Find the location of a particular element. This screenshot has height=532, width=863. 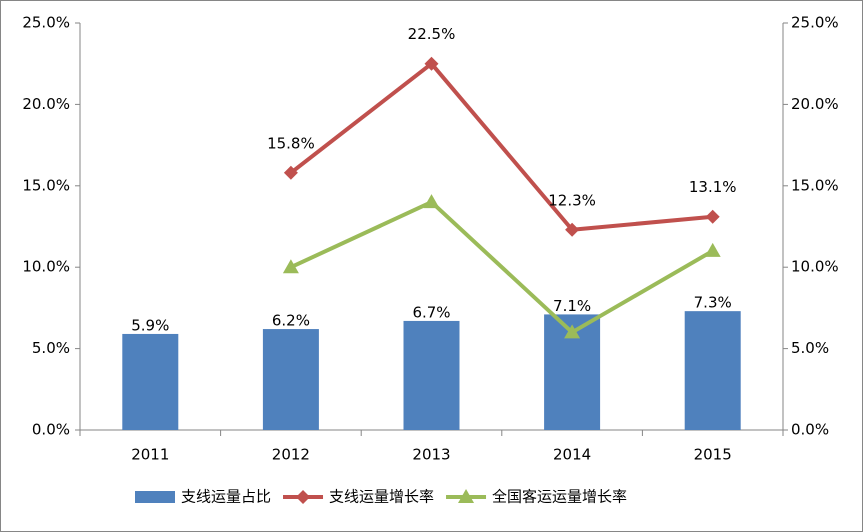

data-label: 6.7% is located at coordinates (431, 312).